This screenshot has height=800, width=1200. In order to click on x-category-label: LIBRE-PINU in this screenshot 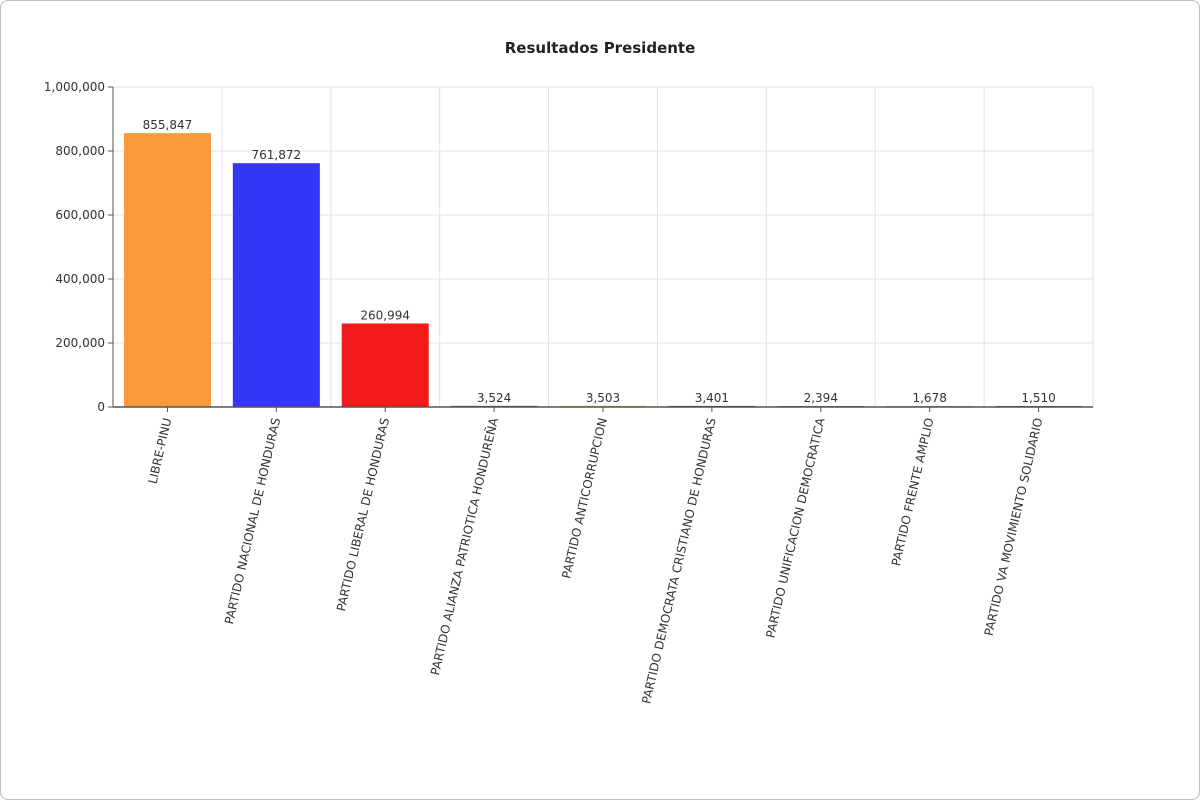, I will do `click(160, 451)`.